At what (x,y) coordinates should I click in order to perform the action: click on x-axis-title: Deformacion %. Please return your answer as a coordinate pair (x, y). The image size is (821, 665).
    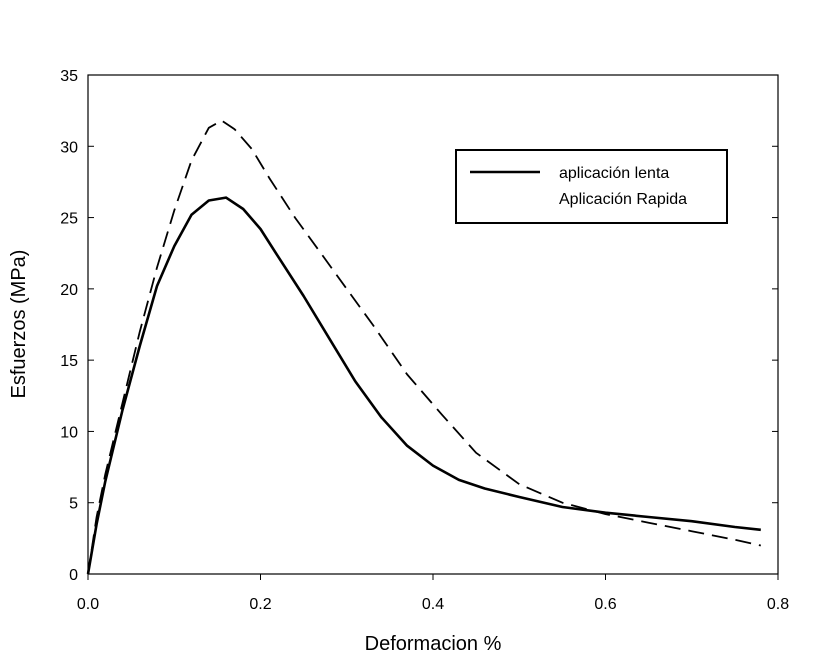
    Looking at the image, I should click on (433, 644).